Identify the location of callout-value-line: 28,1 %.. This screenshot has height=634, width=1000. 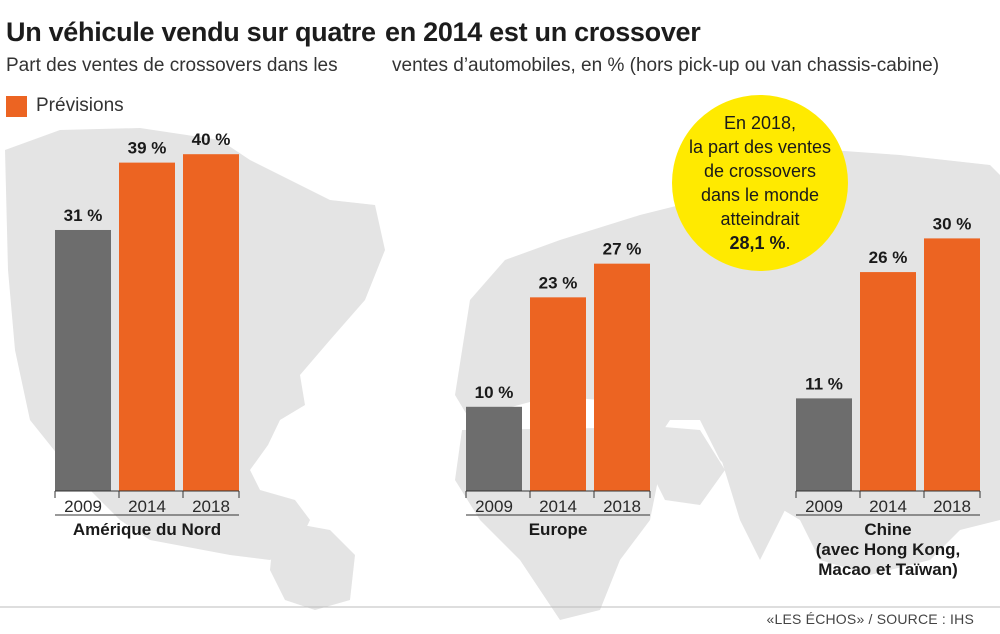
(759, 243).